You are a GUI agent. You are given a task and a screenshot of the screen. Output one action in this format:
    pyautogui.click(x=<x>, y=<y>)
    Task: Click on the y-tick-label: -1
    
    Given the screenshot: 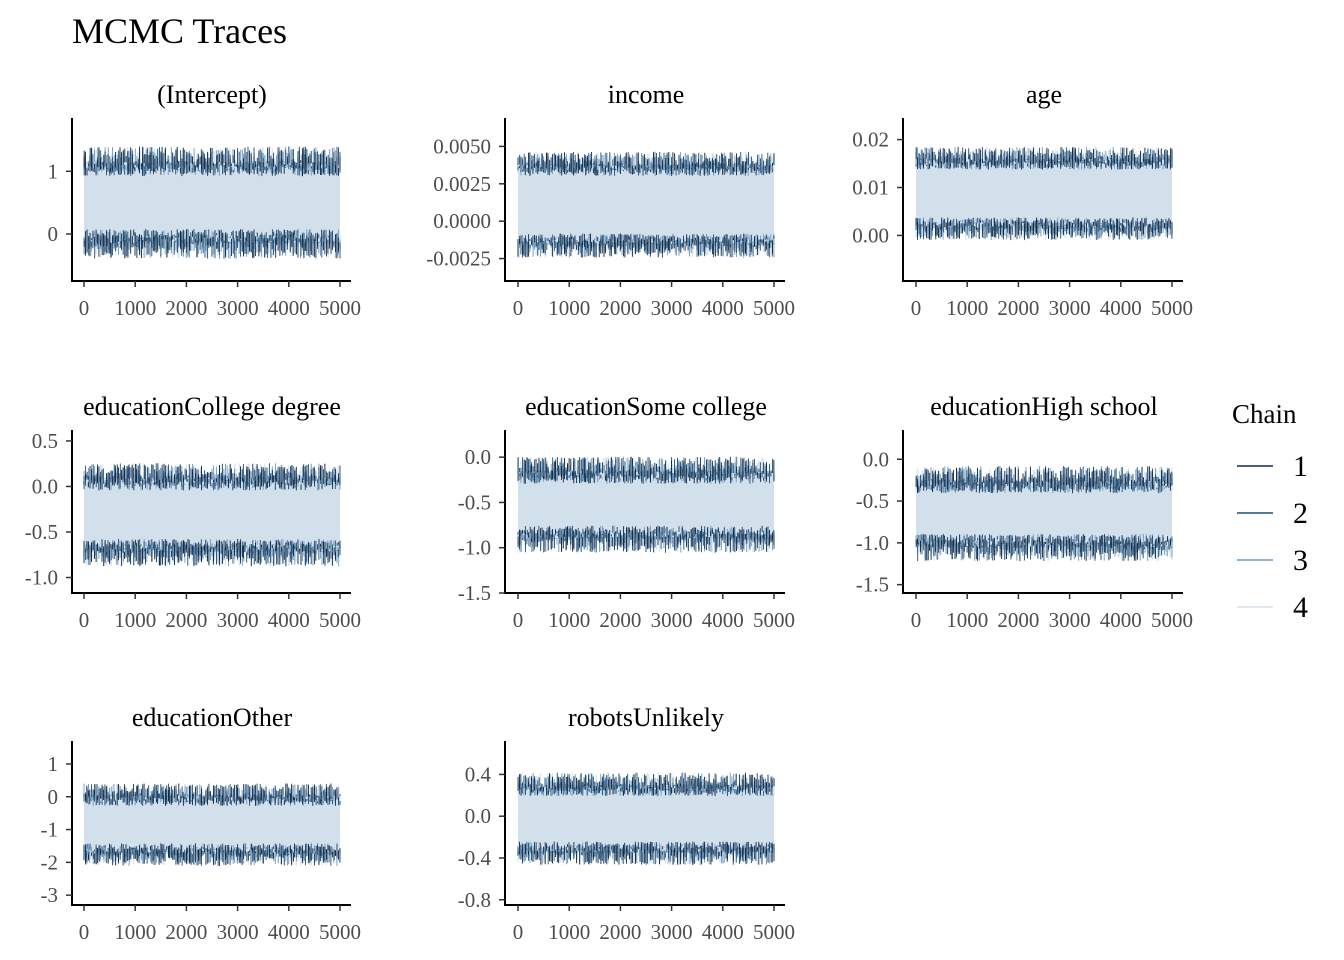 What is the action you would take?
    pyautogui.click(x=50, y=830)
    